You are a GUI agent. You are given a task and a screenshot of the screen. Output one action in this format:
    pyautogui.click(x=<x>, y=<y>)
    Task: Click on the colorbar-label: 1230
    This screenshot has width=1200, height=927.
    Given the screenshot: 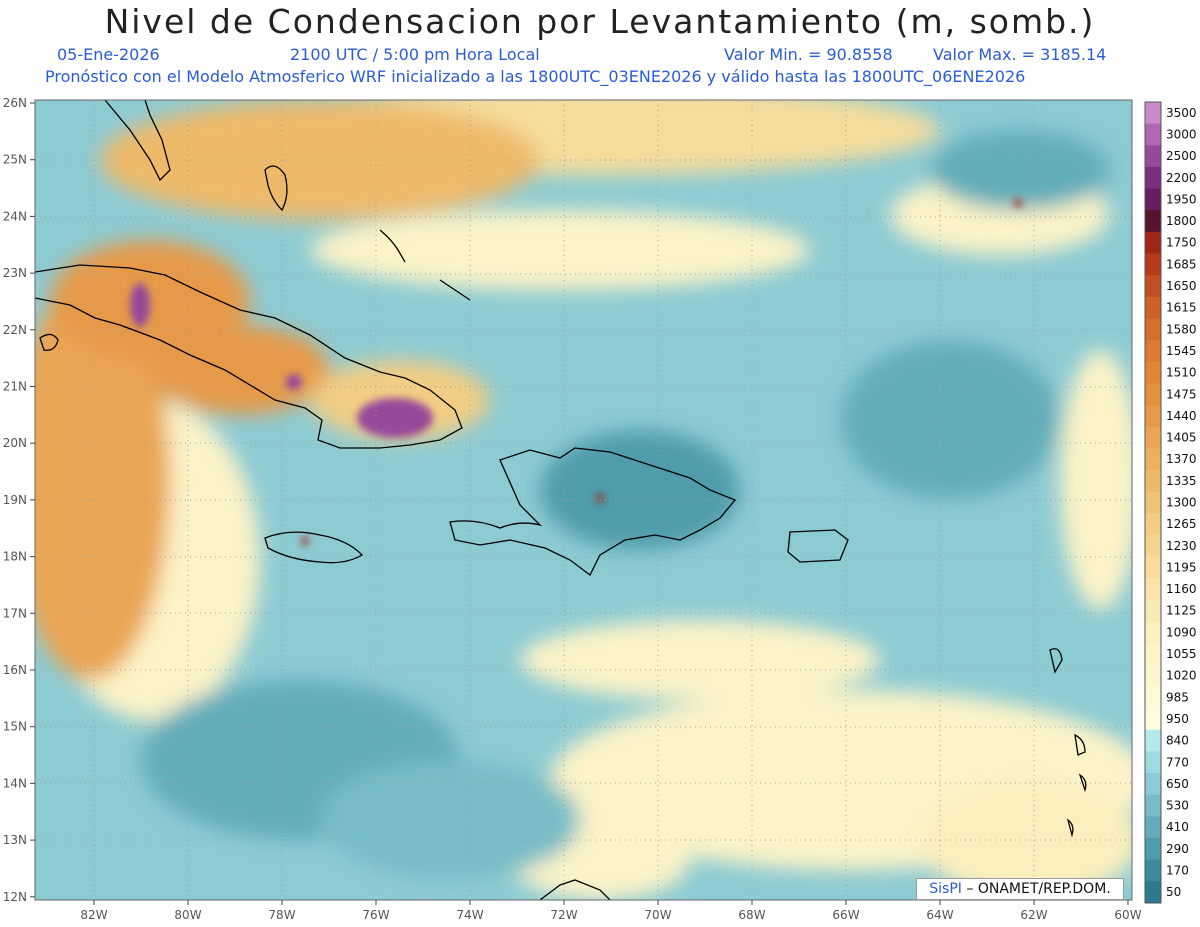 What is the action you would take?
    pyautogui.click(x=1181, y=546)
    